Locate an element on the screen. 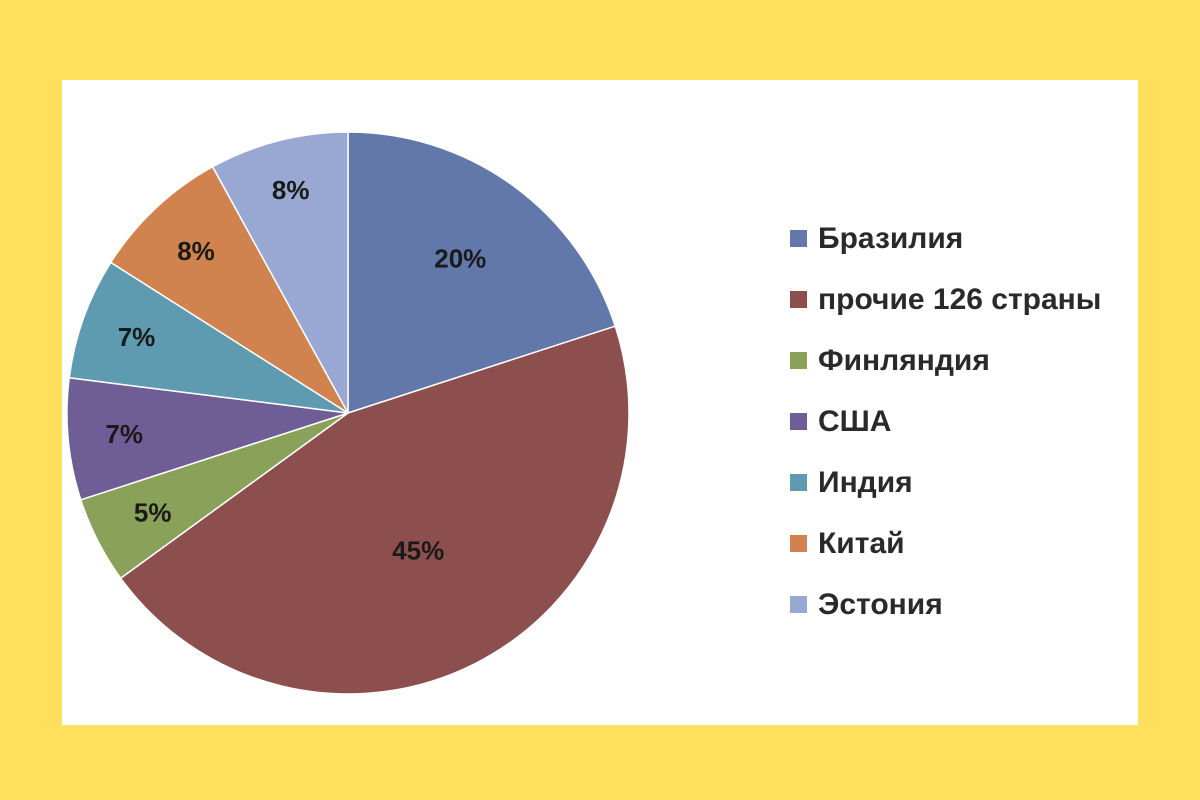 This screenshot has width=1200, height=800. legend-label: Китай is located at coordinates (861, 543).